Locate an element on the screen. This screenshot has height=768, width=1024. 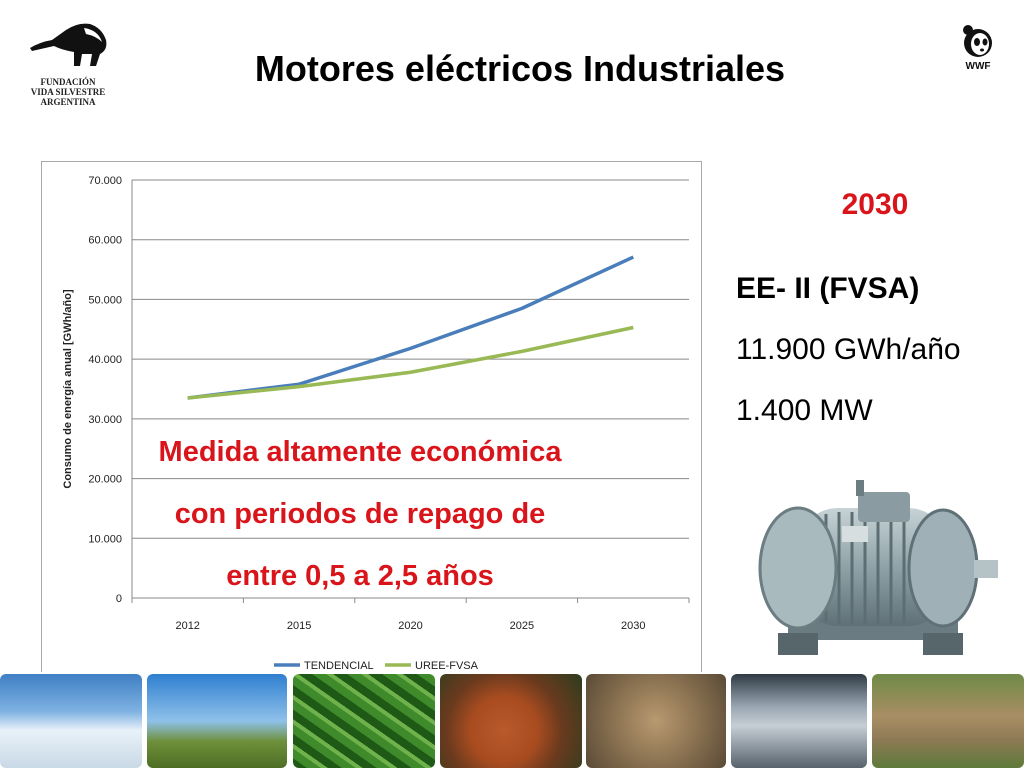
y-tick-label: 60.000 is located at coordinates (105, 241).